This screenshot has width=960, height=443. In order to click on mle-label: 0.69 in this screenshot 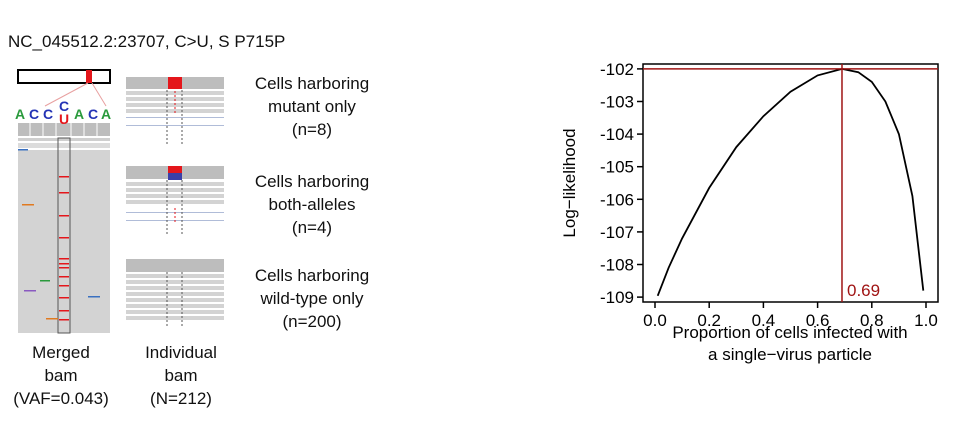, I will do `click(863, 290)`.